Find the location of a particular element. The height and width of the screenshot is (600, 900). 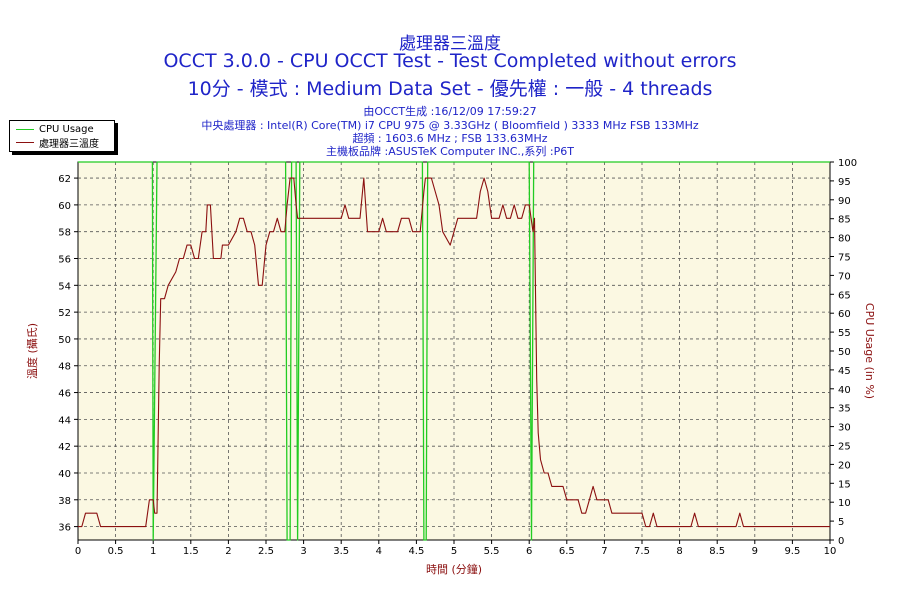

x-tick-label: 3.5 is located at coordinates (341, 551).